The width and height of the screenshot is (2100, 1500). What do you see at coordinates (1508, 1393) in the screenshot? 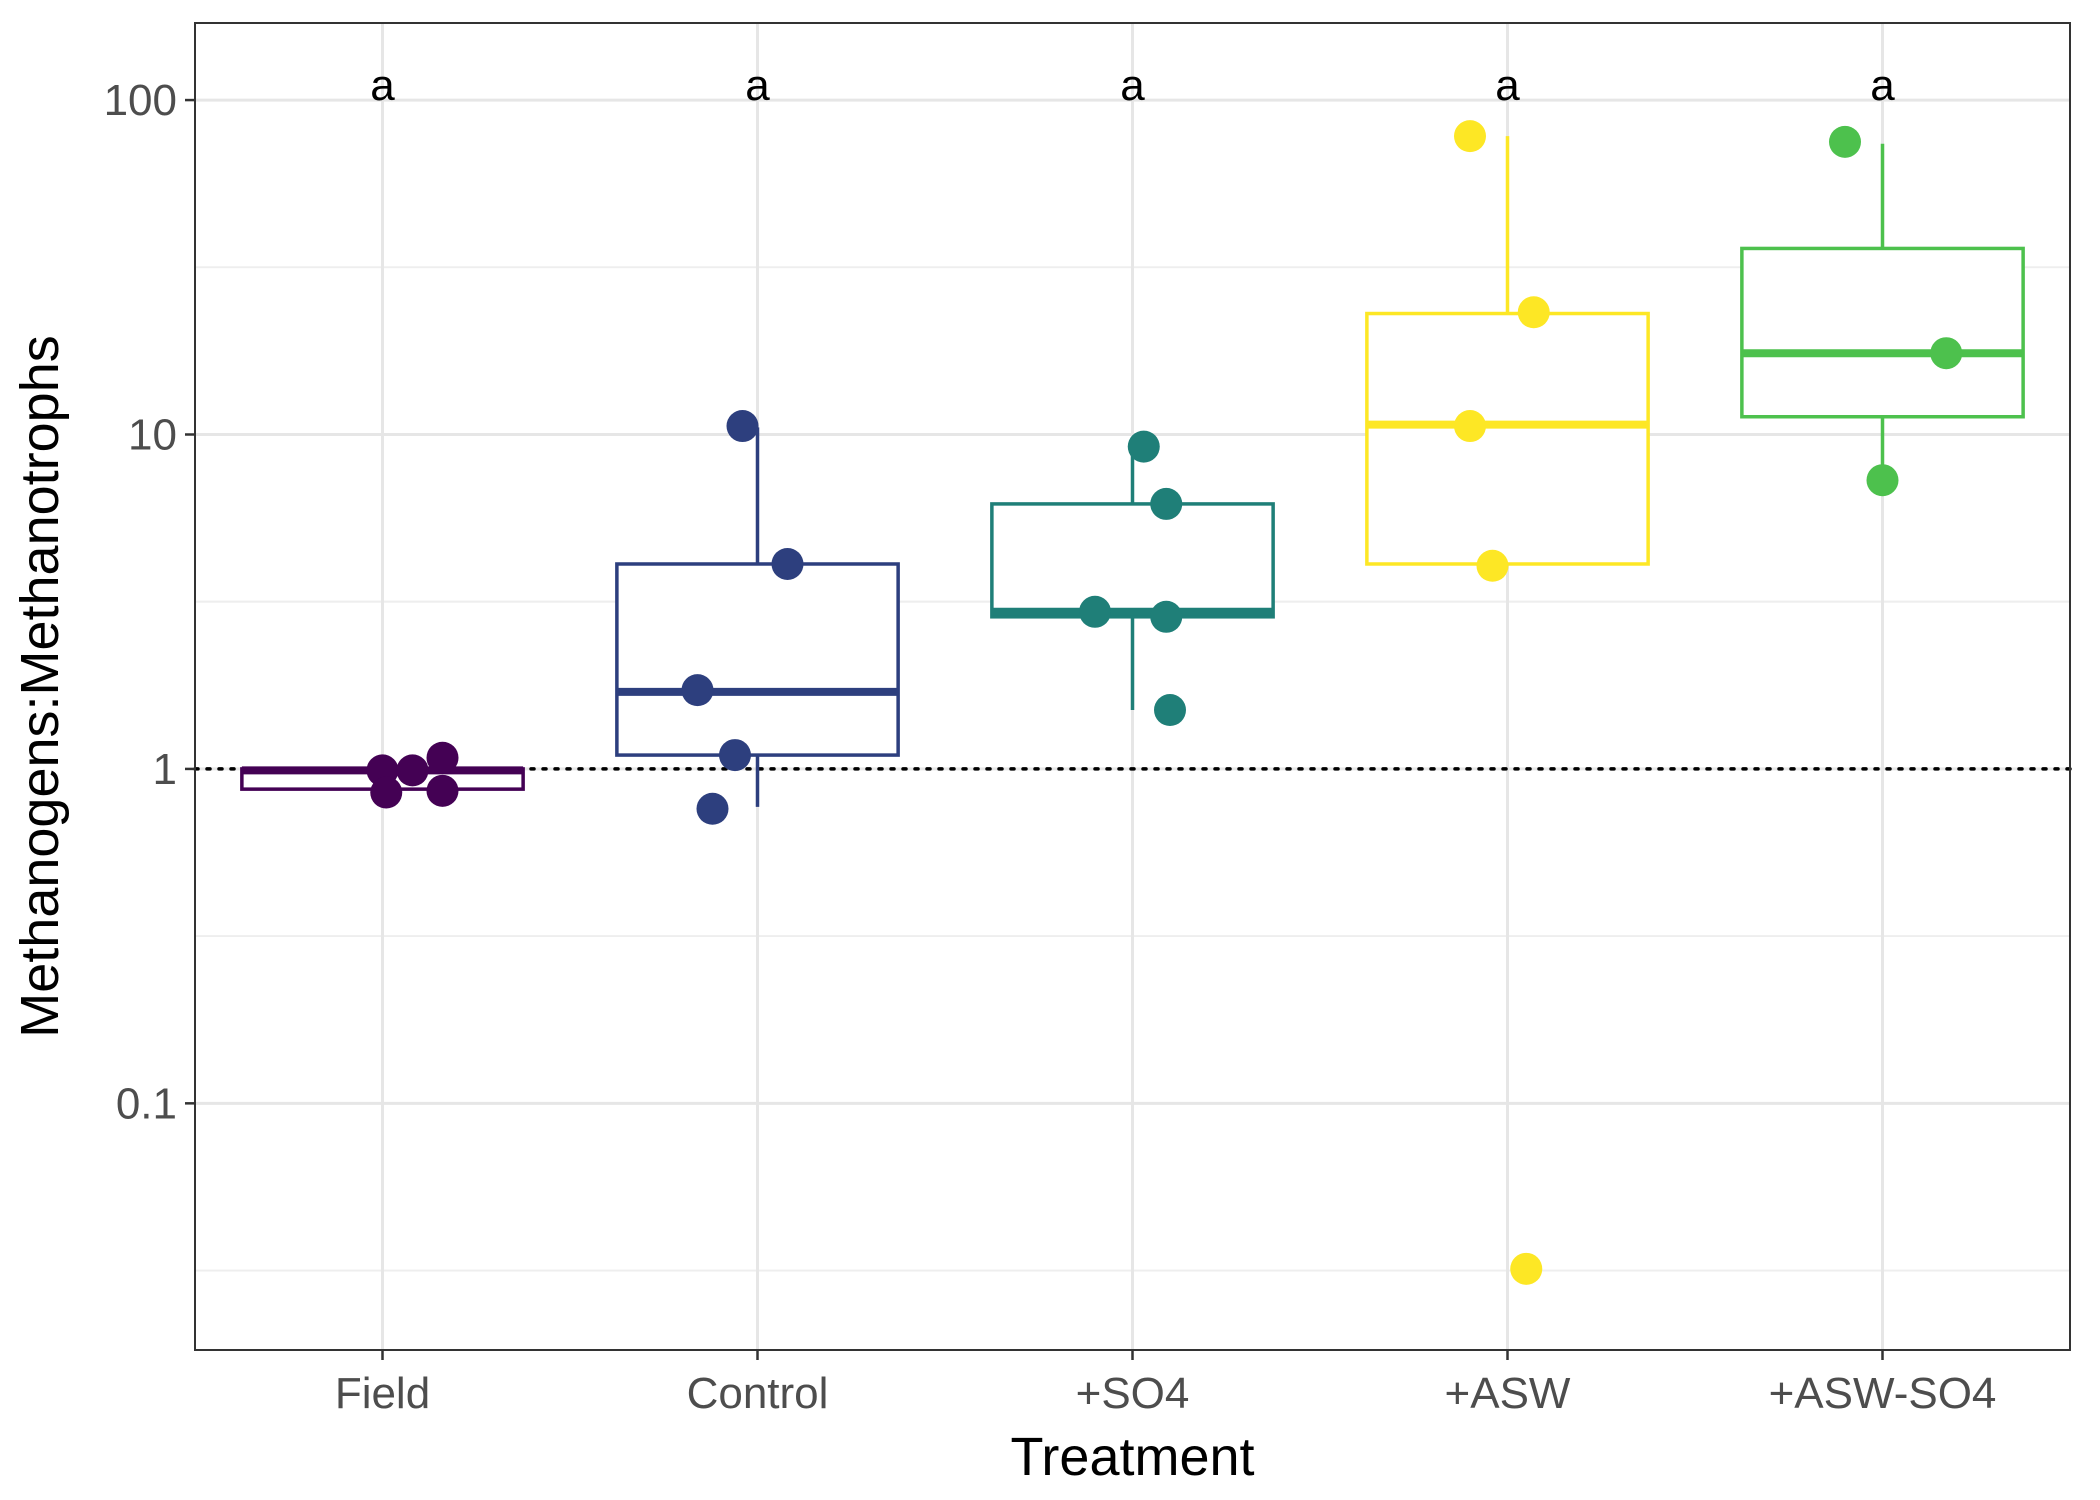
I see `x-tick-label: +ASW` at bounding box center [1508, 1393].